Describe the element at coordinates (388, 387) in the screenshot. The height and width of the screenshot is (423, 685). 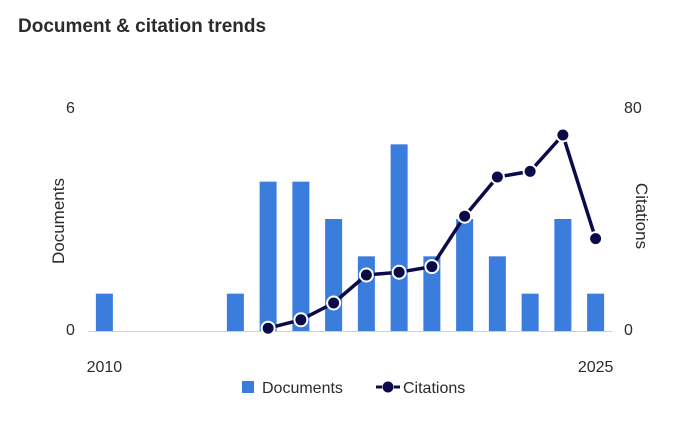
I see `legend-citations-swatch-dot` at that location.